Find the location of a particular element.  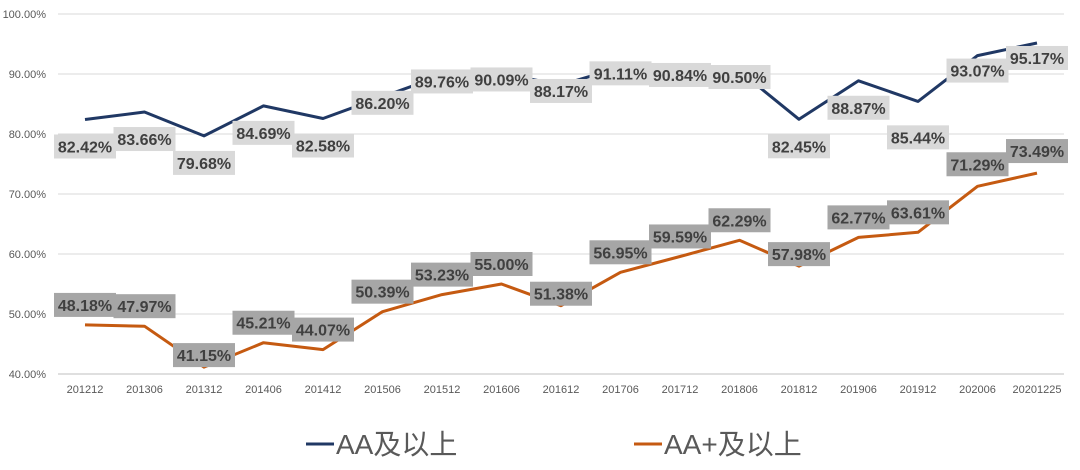

x-tick-label: 201606 is located at coordinates (501, 390).